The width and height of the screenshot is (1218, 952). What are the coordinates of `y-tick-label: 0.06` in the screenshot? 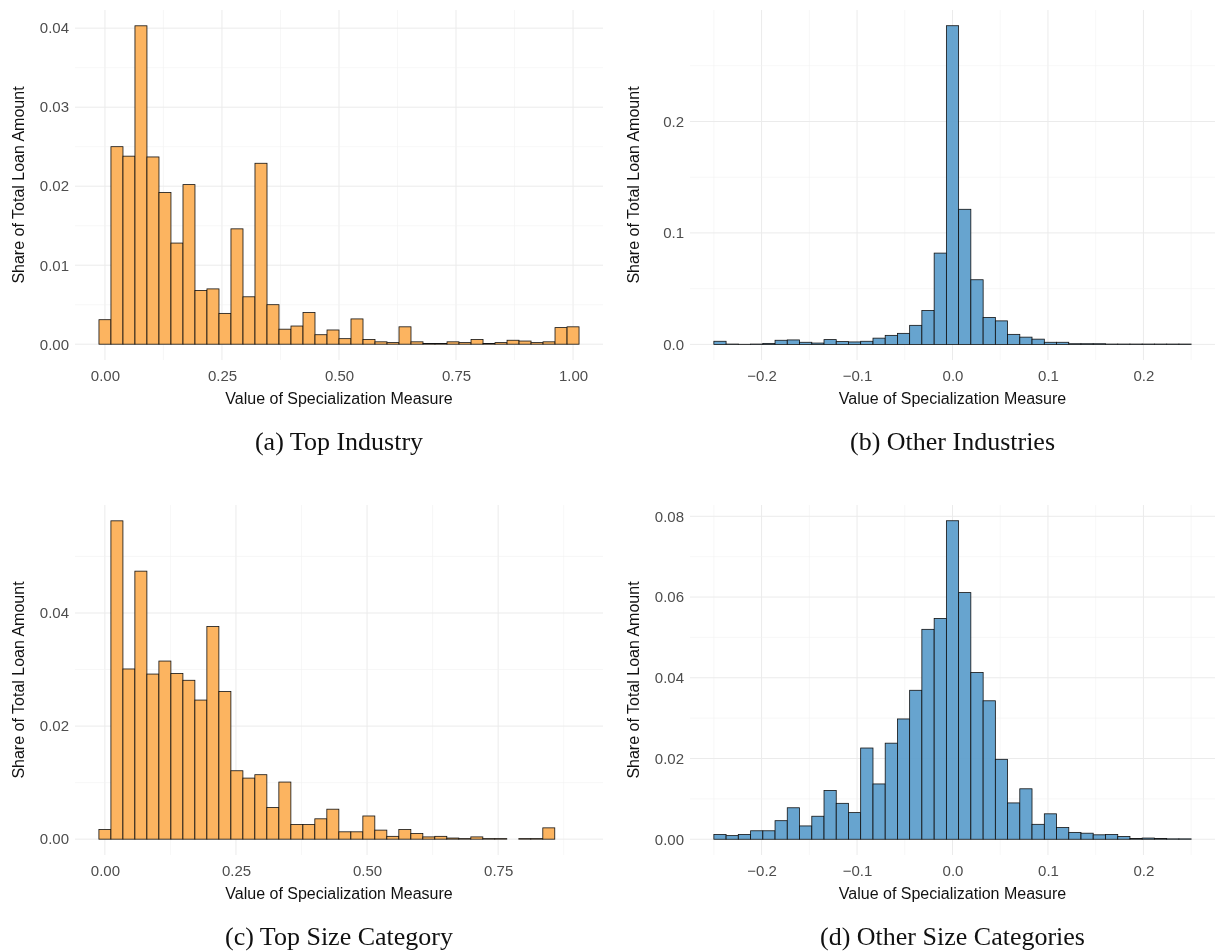 It's located at (669, 597).